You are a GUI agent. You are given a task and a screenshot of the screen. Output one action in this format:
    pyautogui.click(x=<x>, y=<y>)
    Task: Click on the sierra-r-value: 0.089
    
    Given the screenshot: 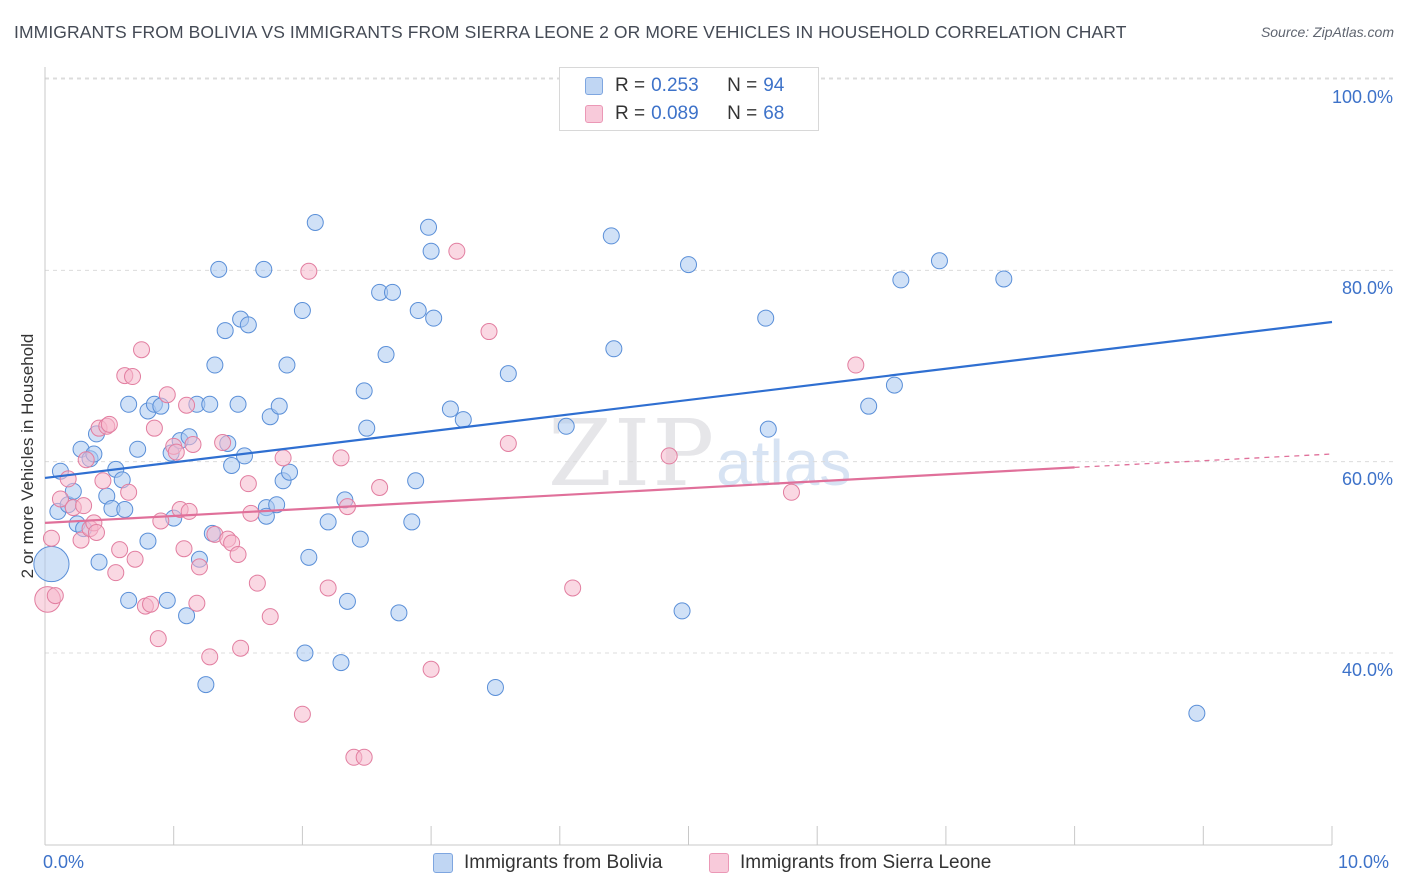 What is the action you would take?
    pyautogui.click(x=675, y=113)
    